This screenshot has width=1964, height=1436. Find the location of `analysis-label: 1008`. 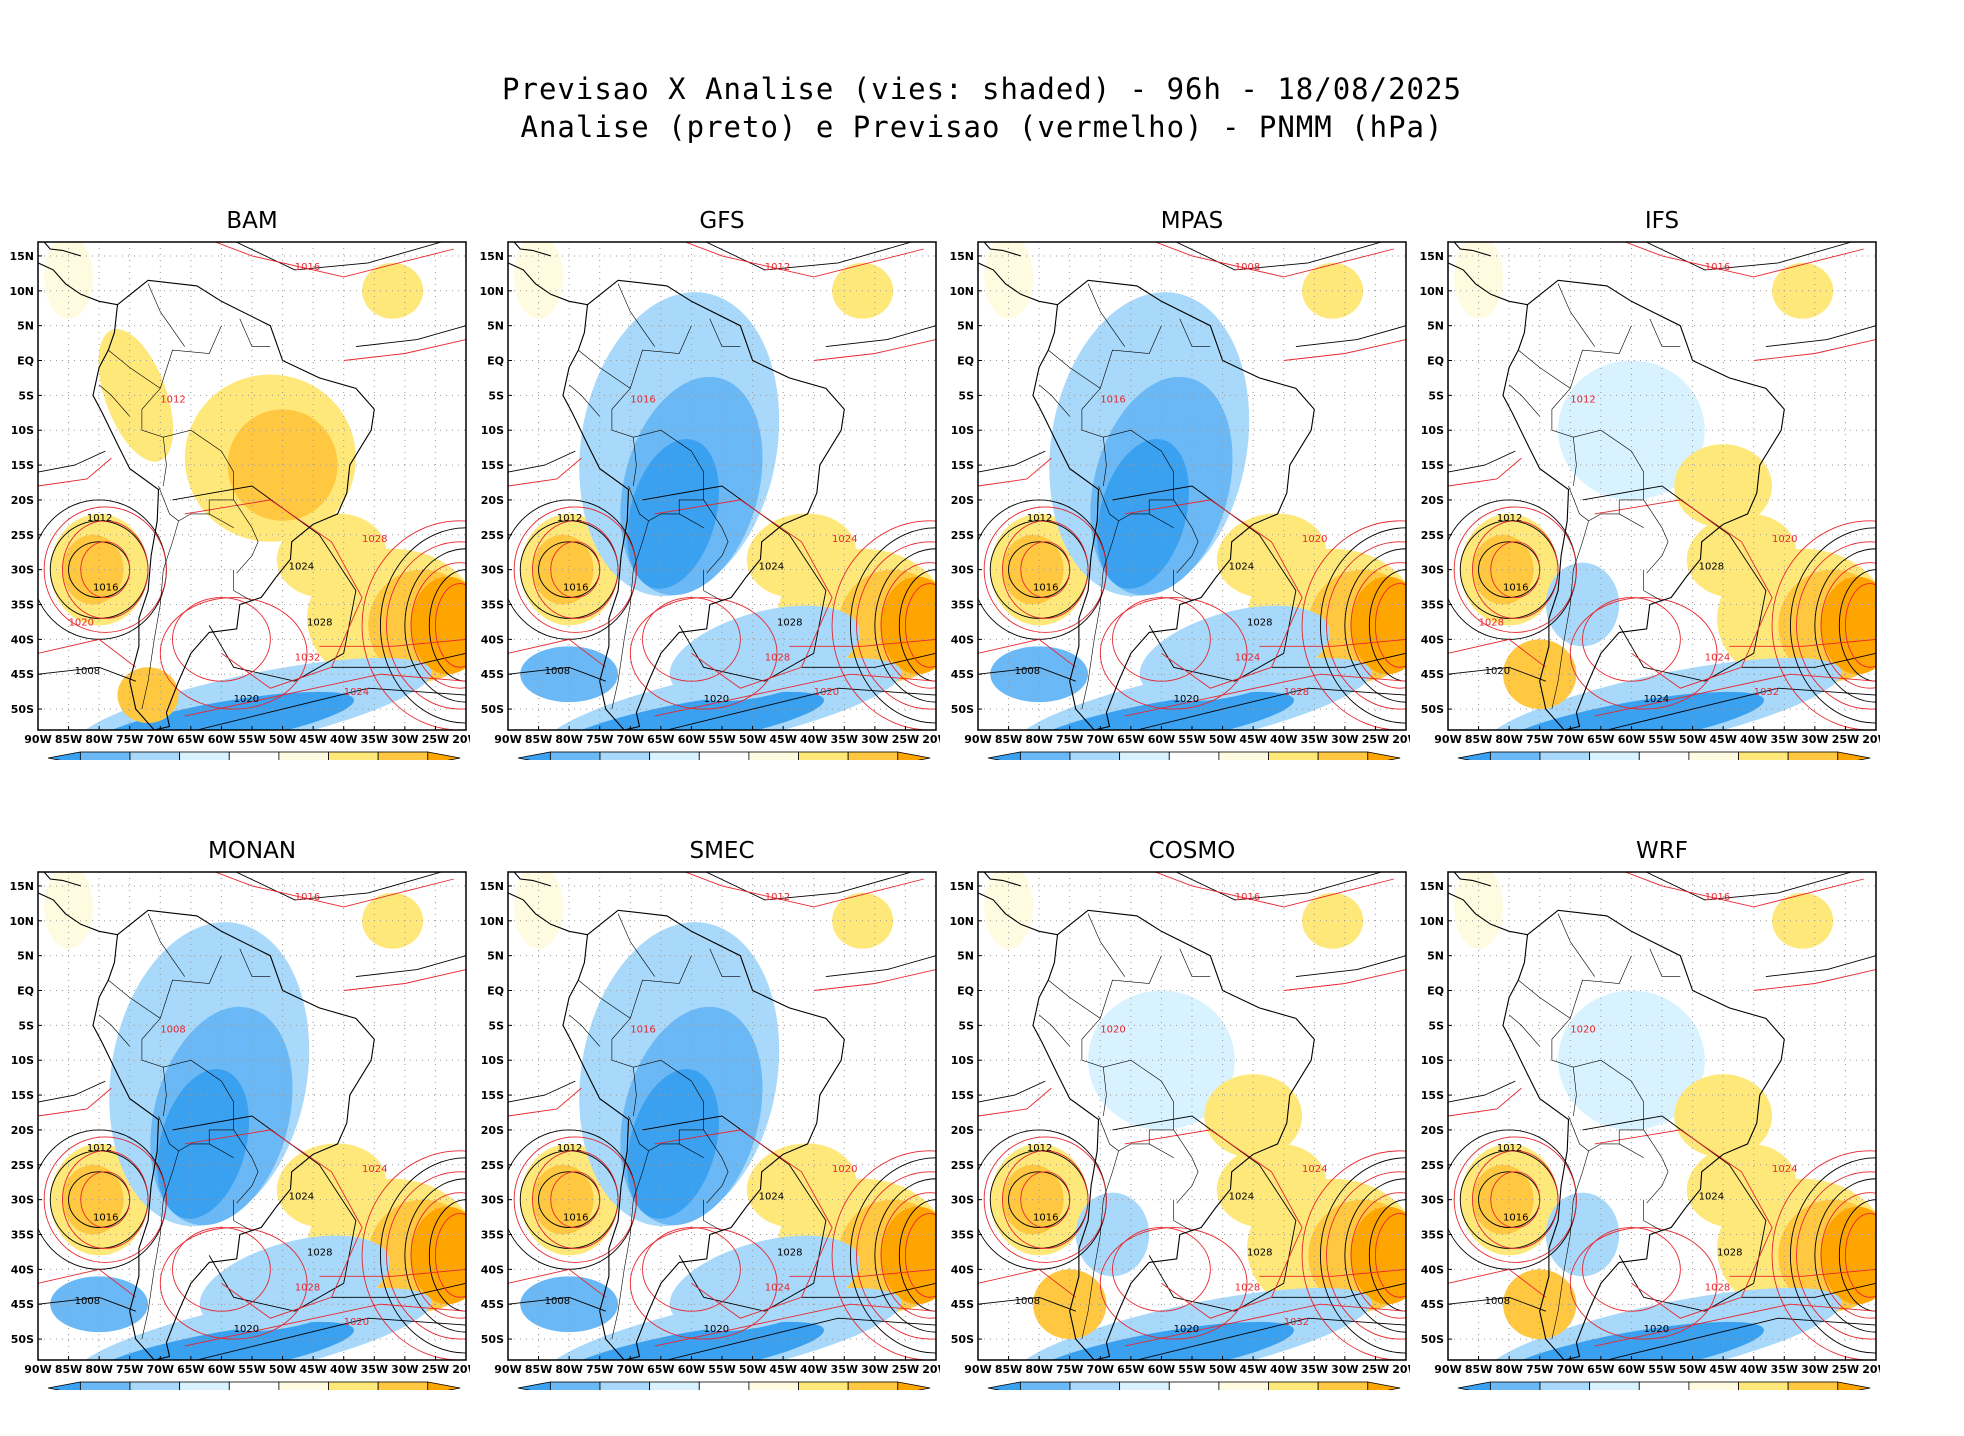

analysis-label: 1008 is located at coordinates (1027, 1301).